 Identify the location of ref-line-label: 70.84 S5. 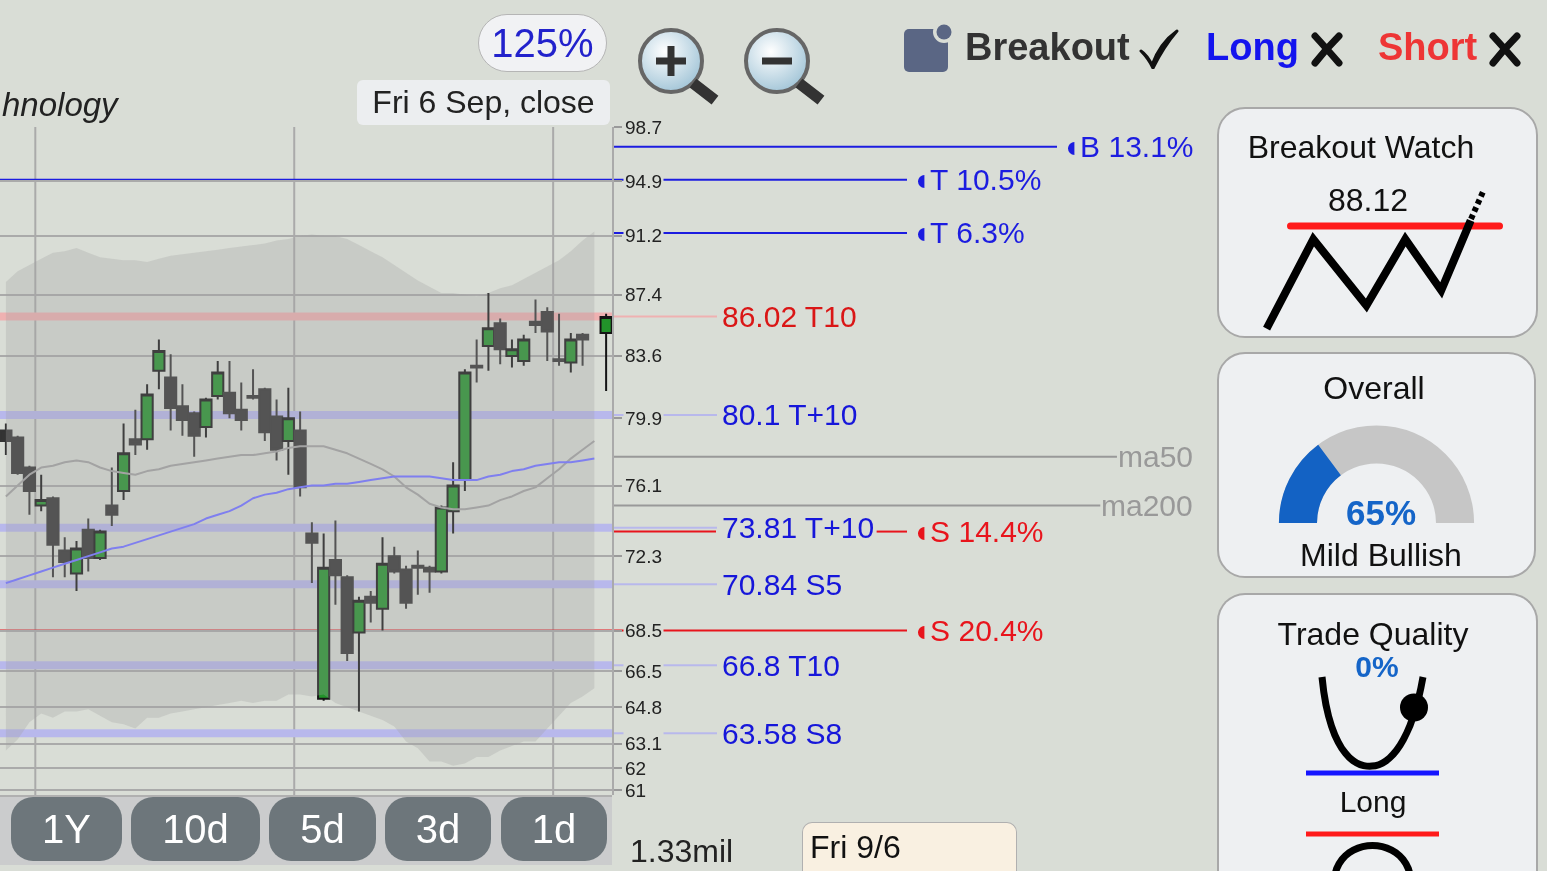
(782, 584).